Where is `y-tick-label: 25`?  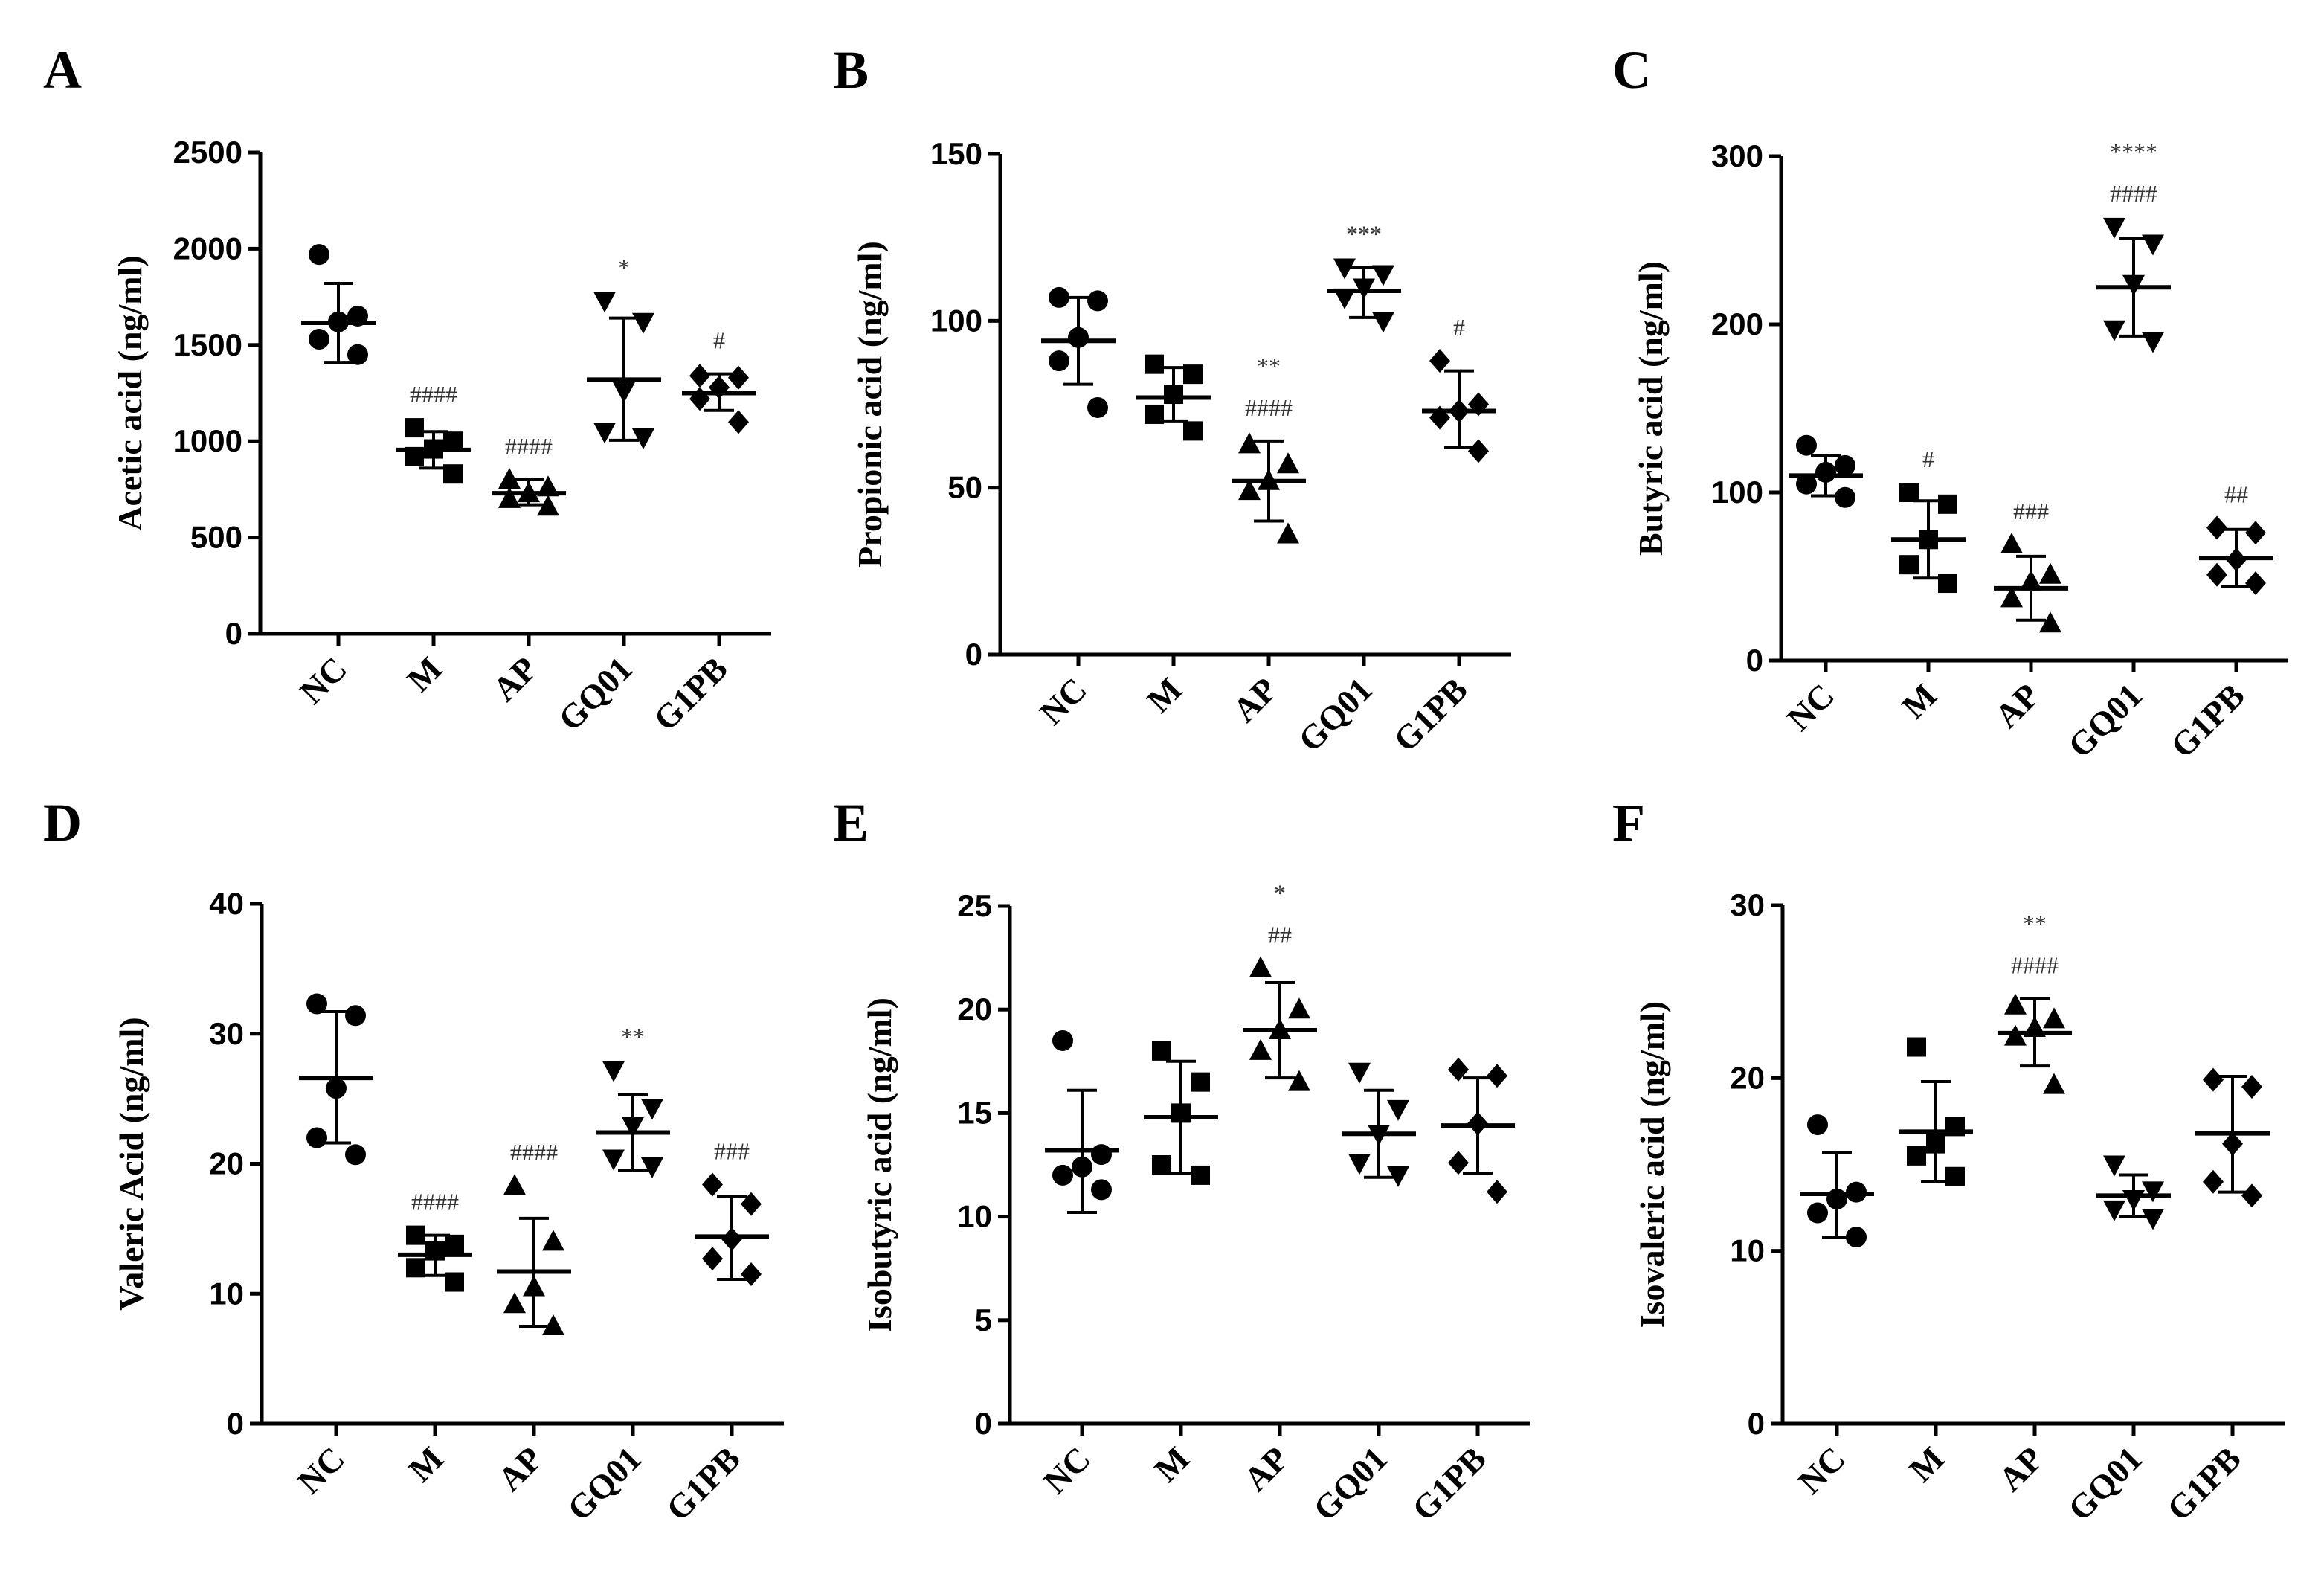
y-tick-label: 25 is located at coordinates (975, 906).